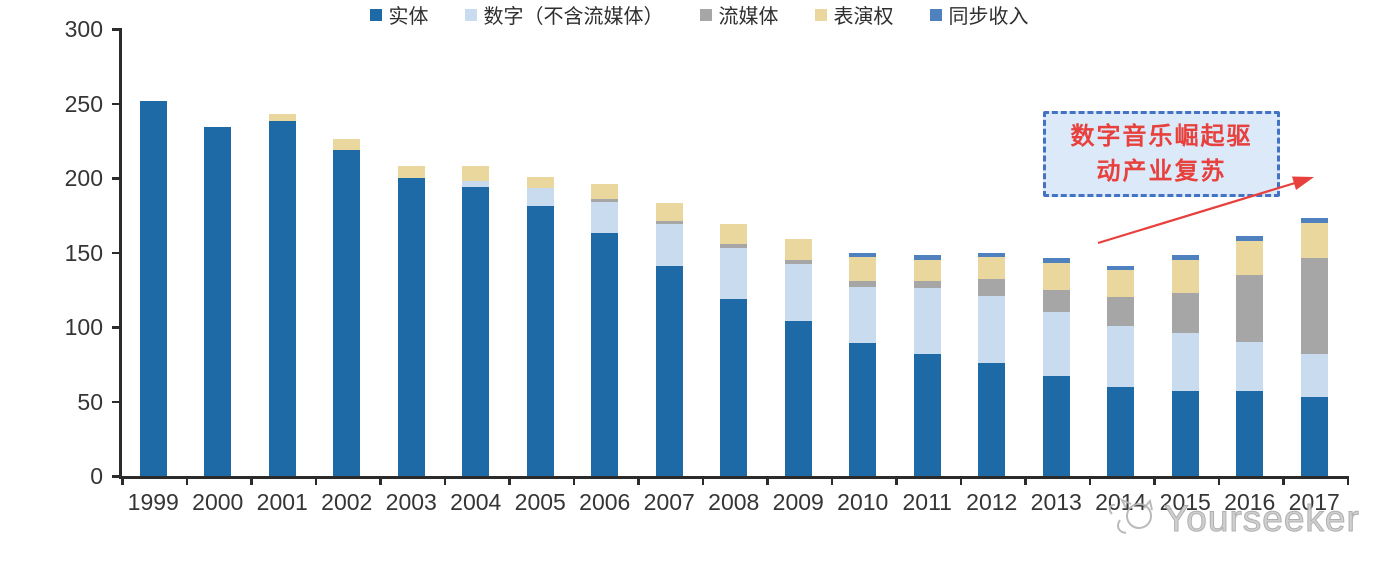 The image size is (1398, 582). I want to click on legend-item-实体: 实体, so click(399, 14).